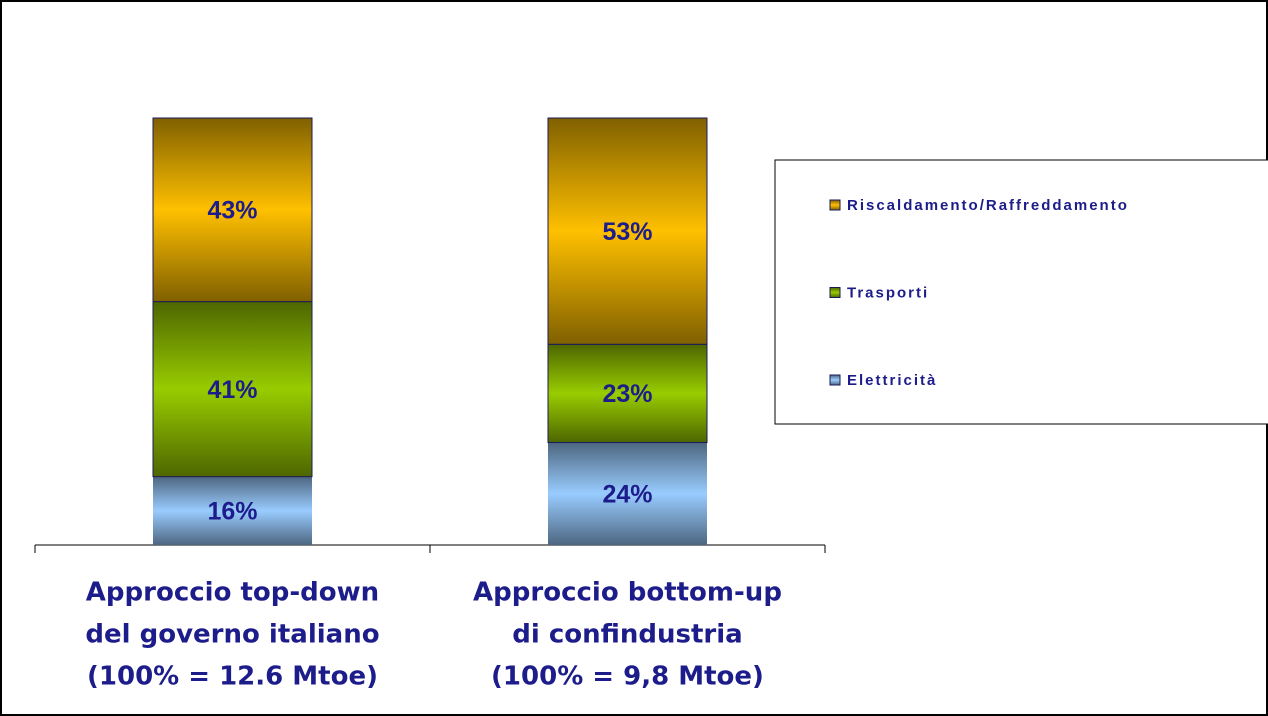 This screenshot has height=716, width=1268. Describe the element at coordinates (1021, 292) in the screenshot. I see `legend-box` at that location.